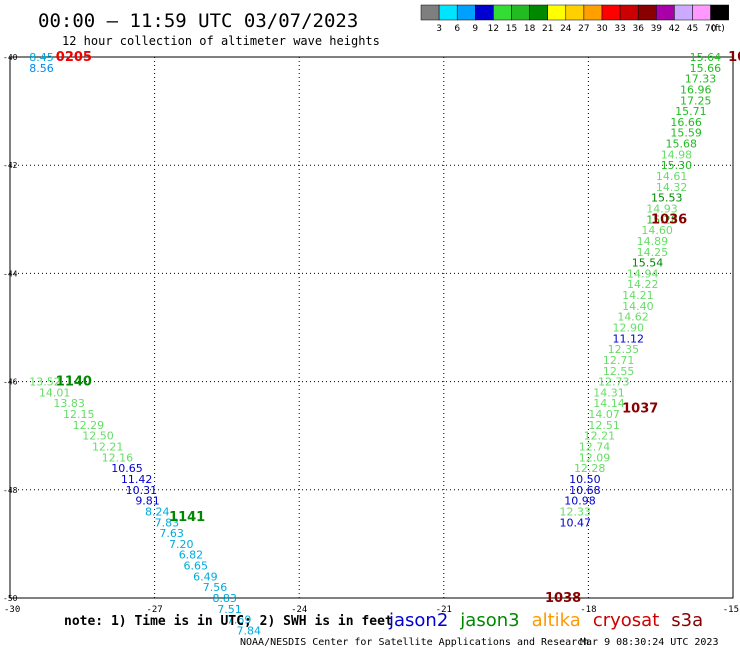 The image size is (740, 650). What do you see at coordinates (686, 133) in the screenshot?
I see `swh-point: 15.59` at bounding box center [686, 133].